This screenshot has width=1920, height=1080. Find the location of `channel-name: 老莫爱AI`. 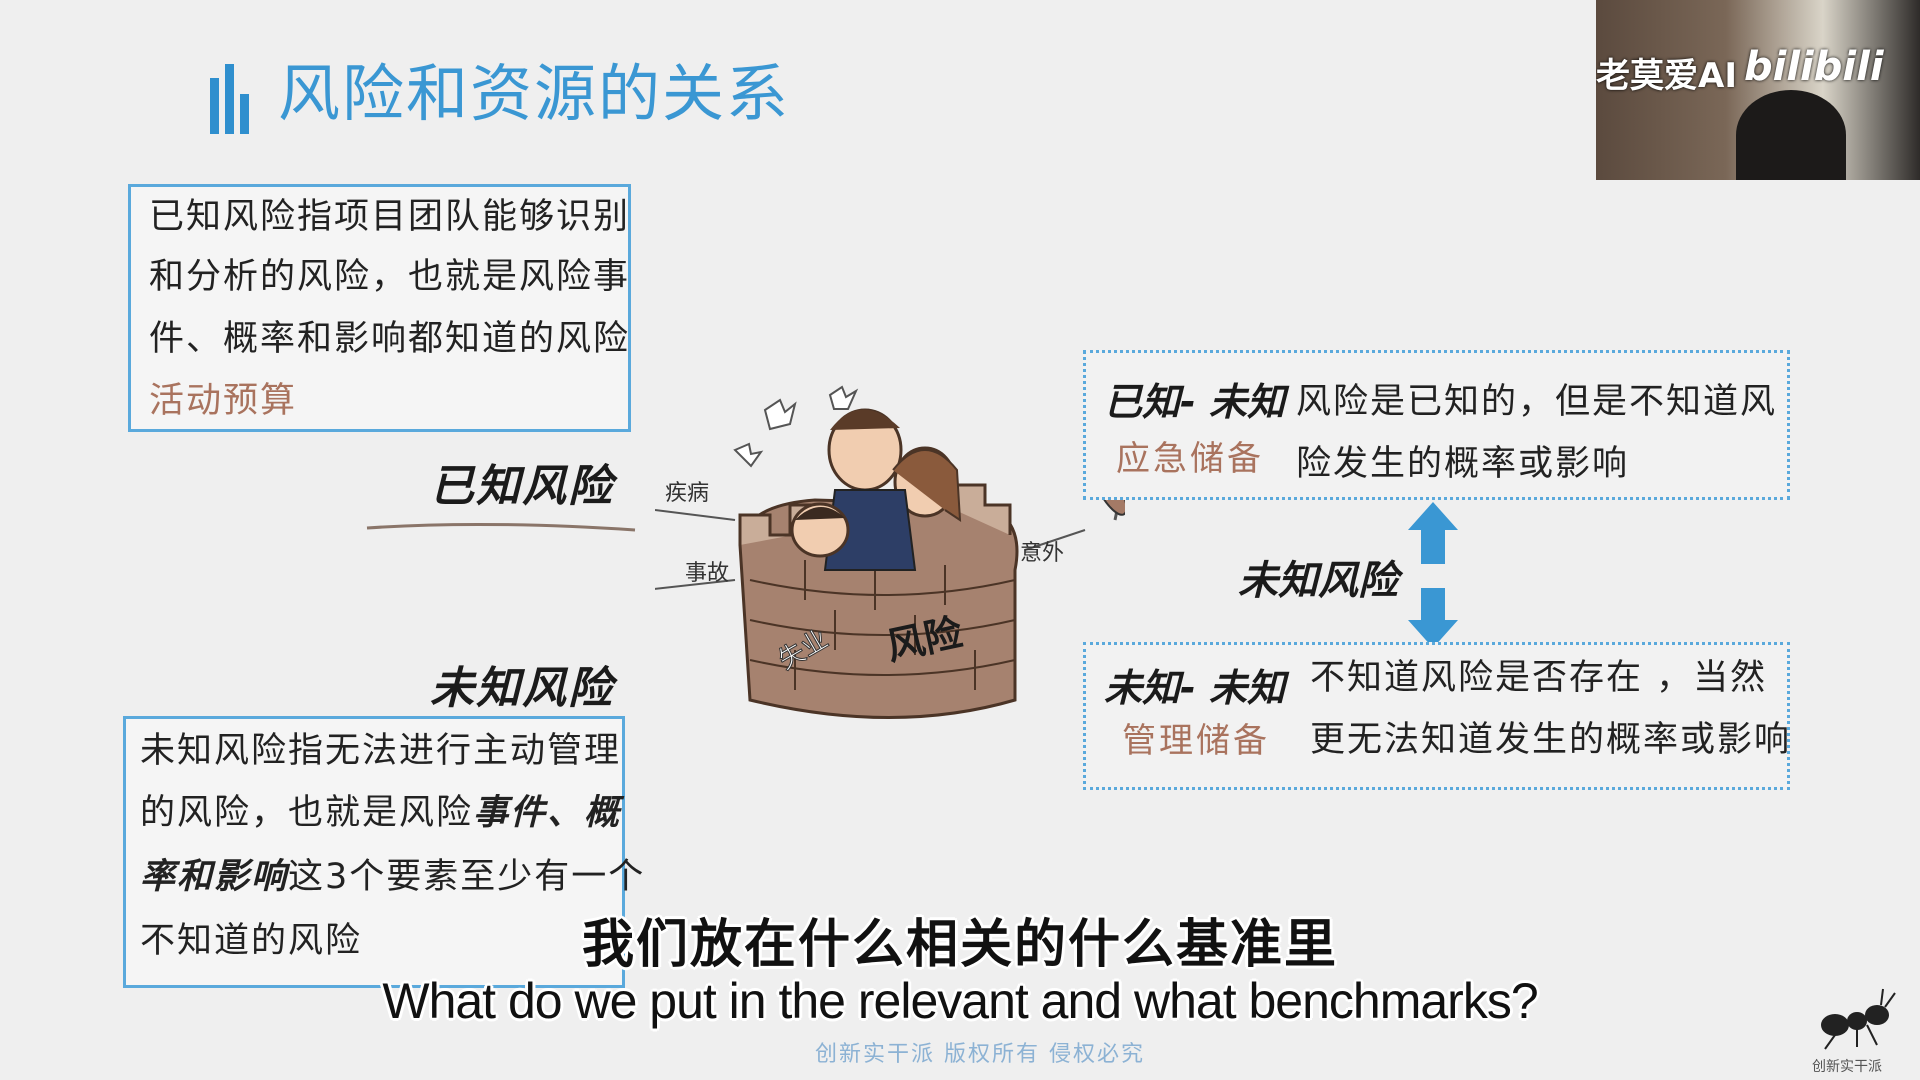

channel-name: 老莫爱AI is located at coordinates (1666, 76).